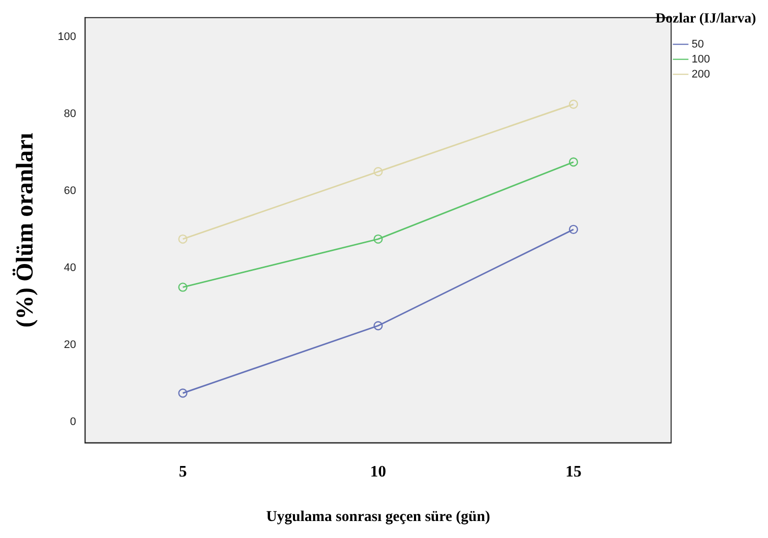 Image resolution: width=768 pixels, height=538 pixels. Describe the element at coordinates (698, 44) in the screenshot. I see `legend-label: 50` at that location.